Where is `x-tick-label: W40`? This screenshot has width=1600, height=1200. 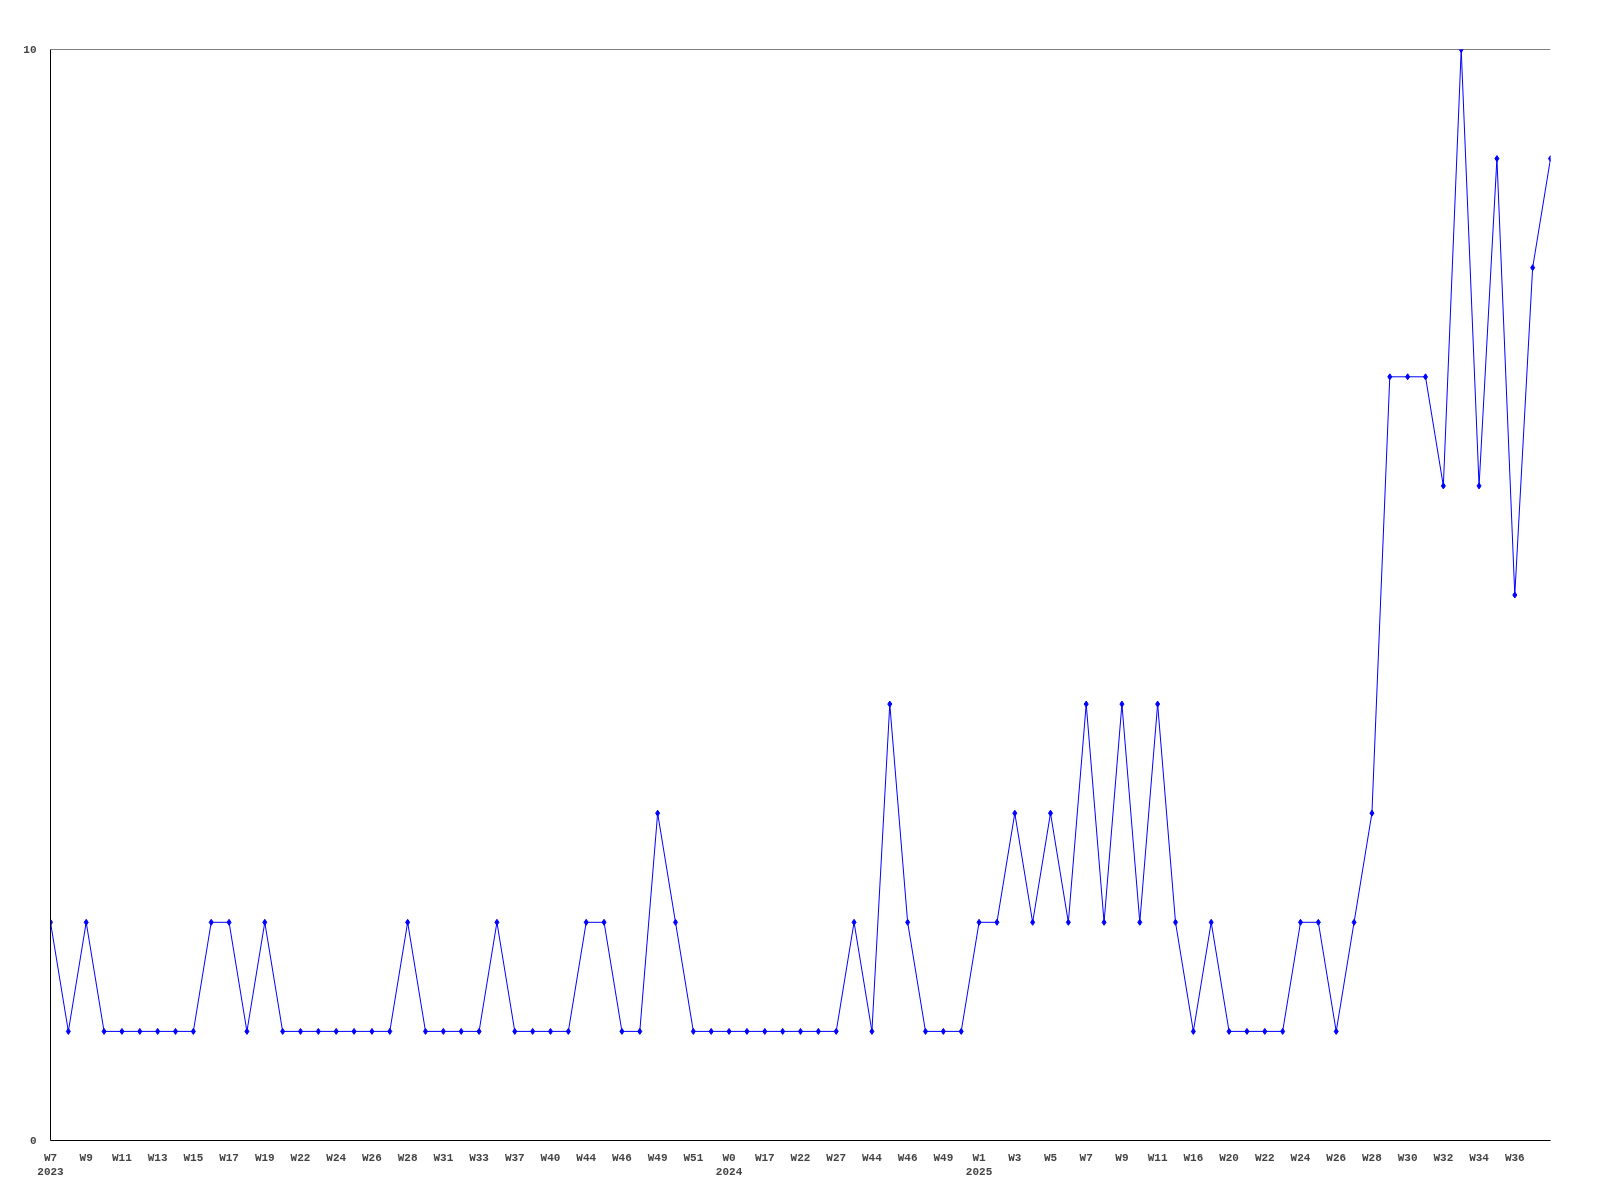 x-tick-label: W40 is located at coordinates (550, 1157).